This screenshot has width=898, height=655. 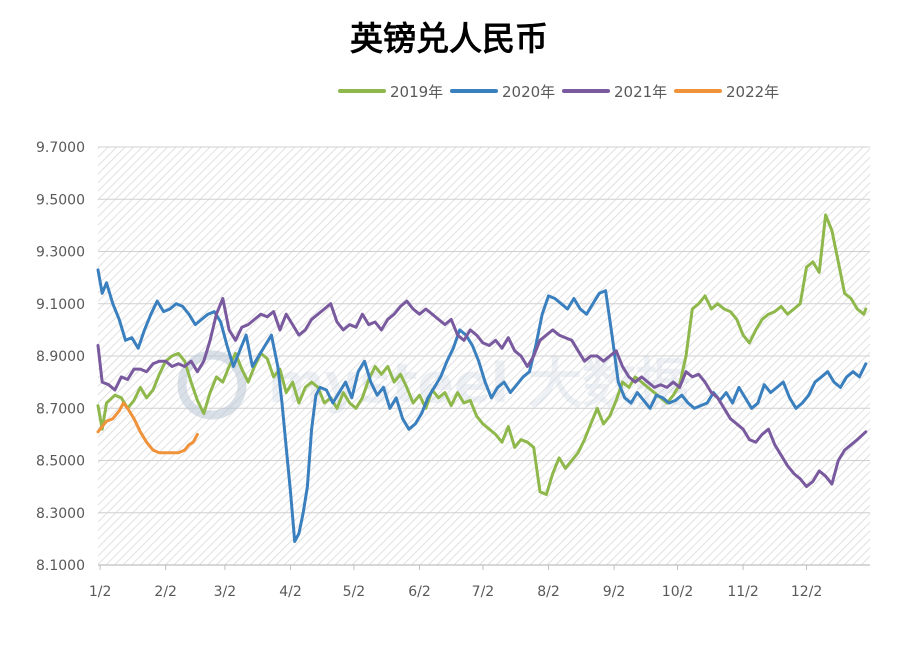 What do you see at coordinates (225, 592) in the screenshot?
I see `x-tick-label: 3/2` at bounding box center [225, 592].